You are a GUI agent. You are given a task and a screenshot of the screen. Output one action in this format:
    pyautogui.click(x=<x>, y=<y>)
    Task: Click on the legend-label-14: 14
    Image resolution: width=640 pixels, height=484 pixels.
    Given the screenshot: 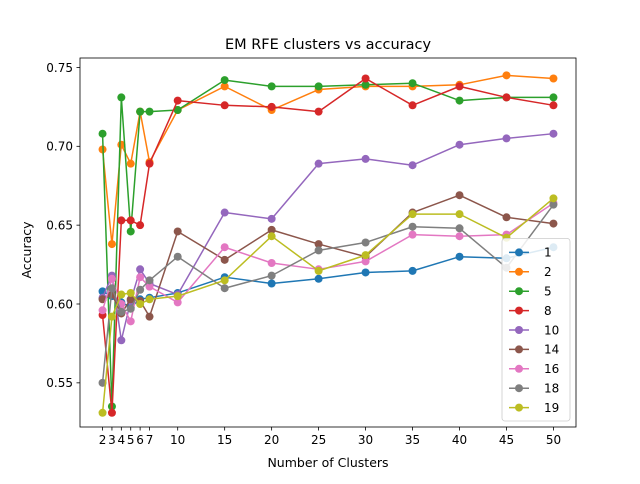 What is the action you would take?
    pyautogui.click(x=551, y=350)
    